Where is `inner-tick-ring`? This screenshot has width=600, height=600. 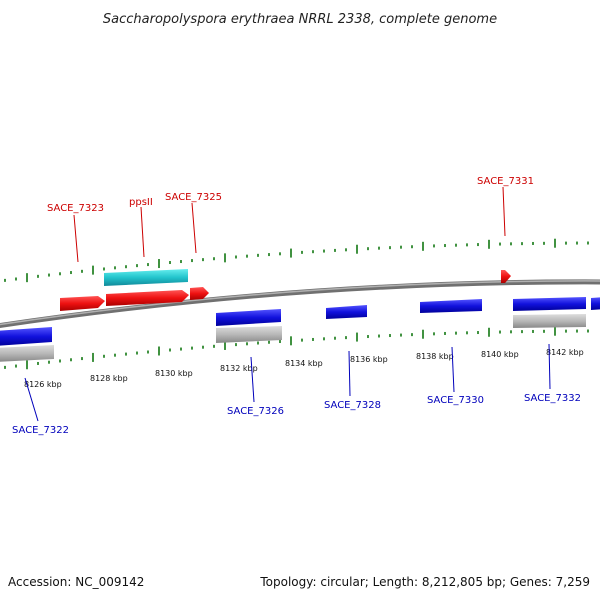 inner-tick-ring is located at coordinates (296, 348).